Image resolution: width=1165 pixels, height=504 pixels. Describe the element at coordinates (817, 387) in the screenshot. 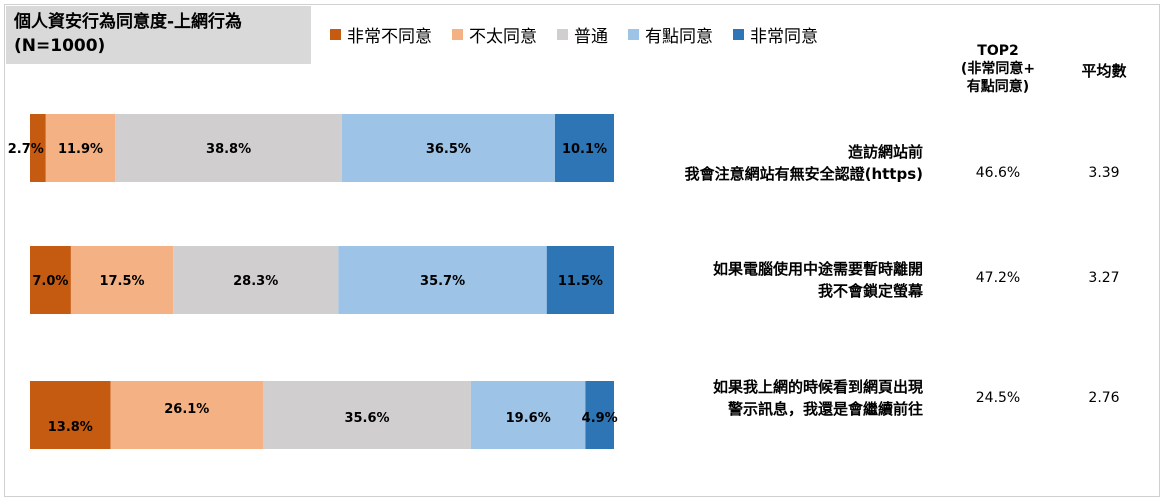

I see `question-label-line1: 如果我上網的時候看到網頁出現` at that location.